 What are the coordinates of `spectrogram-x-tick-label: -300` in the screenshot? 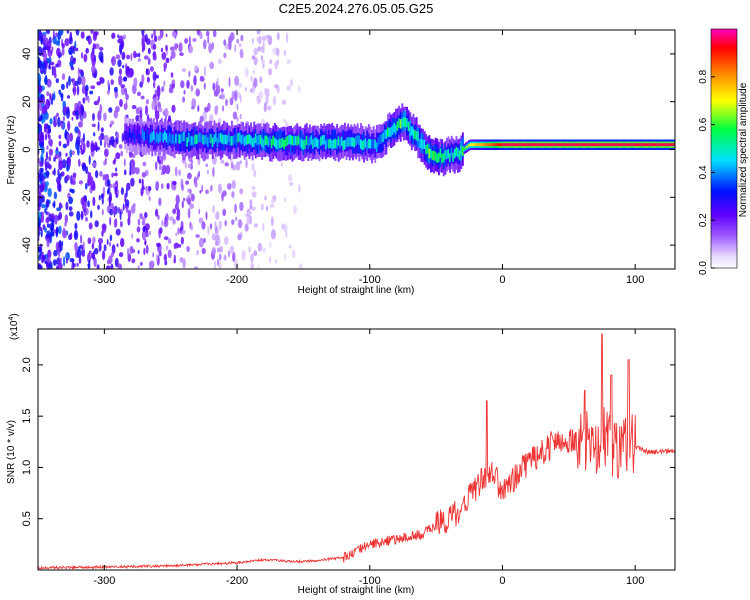 It's located at (104, 280).